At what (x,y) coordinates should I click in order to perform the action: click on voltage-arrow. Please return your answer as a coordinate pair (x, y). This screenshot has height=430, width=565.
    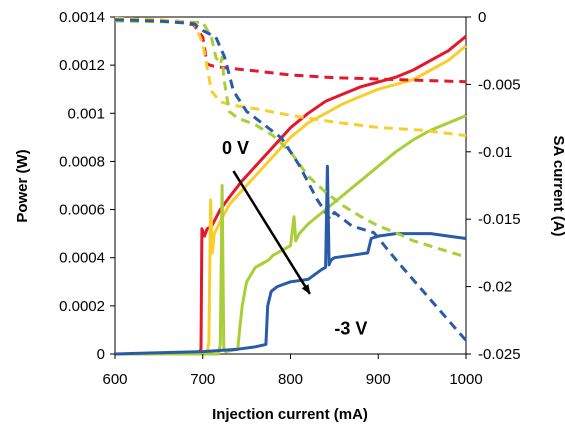
    Looking at the image, I should click on (271, 232).